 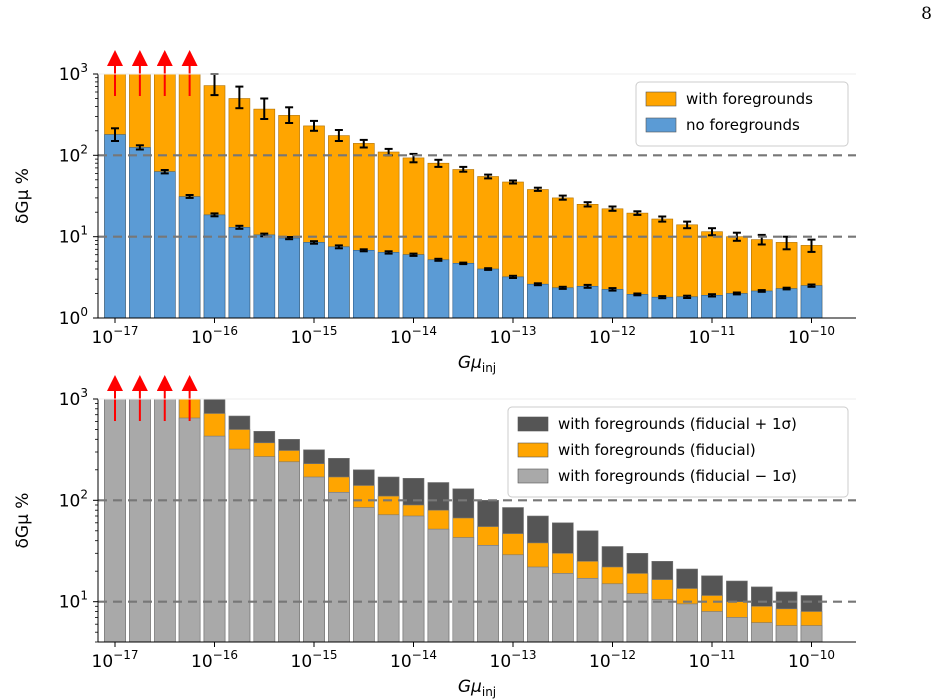 What do you see at coordinates (743, 125) in the screenshot?
I see `legend-label: no foregrounds` at bounding box center [743, 125].